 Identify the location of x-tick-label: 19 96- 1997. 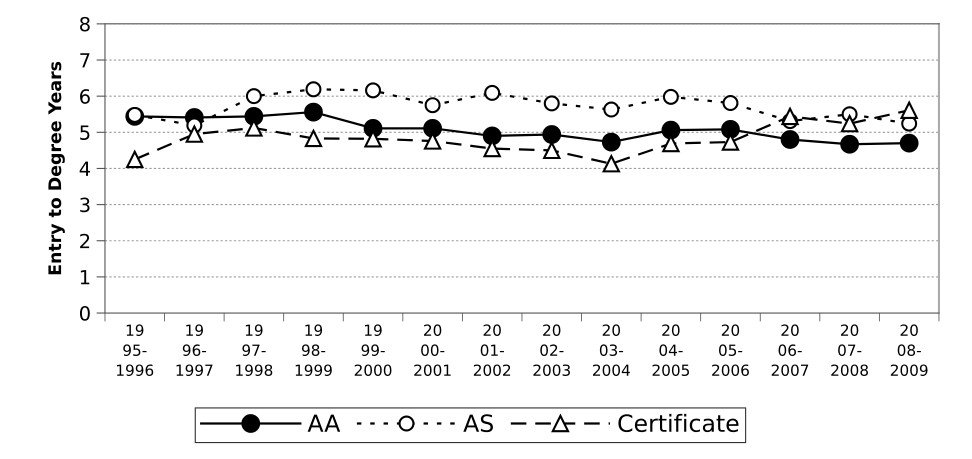
(194, 350).